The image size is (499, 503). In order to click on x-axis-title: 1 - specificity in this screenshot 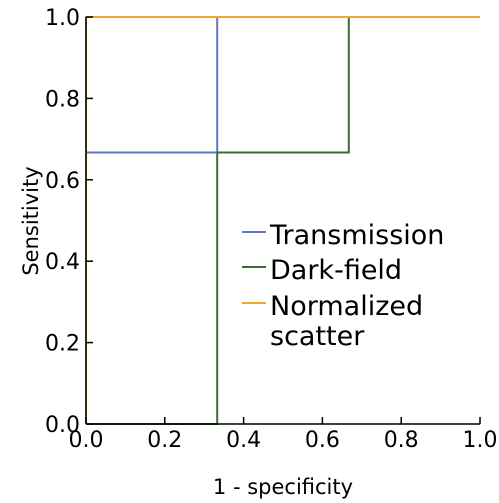, I will do `click(283, 487)`.